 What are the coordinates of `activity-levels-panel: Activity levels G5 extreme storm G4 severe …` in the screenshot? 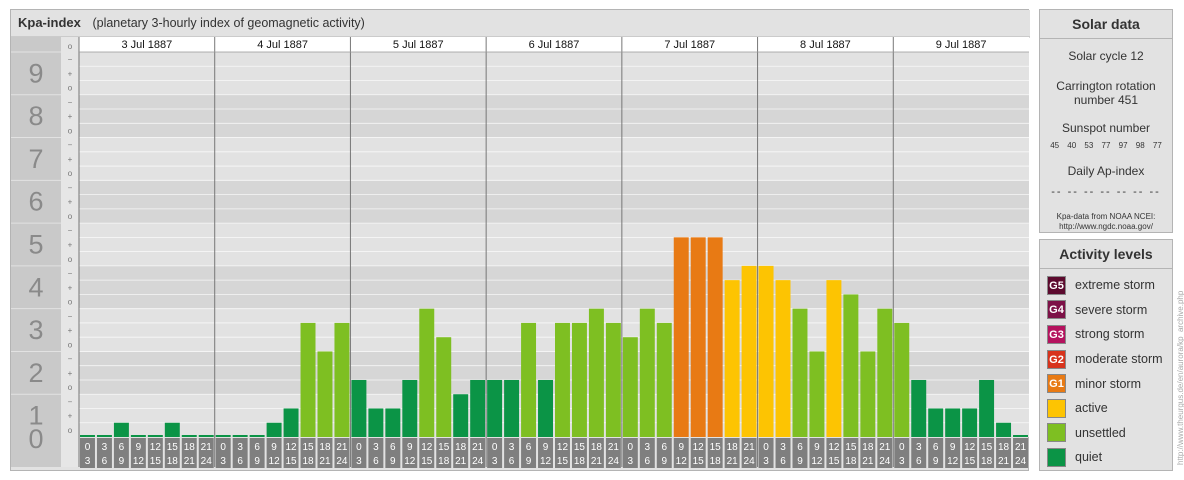 It's located at (1106, 355).